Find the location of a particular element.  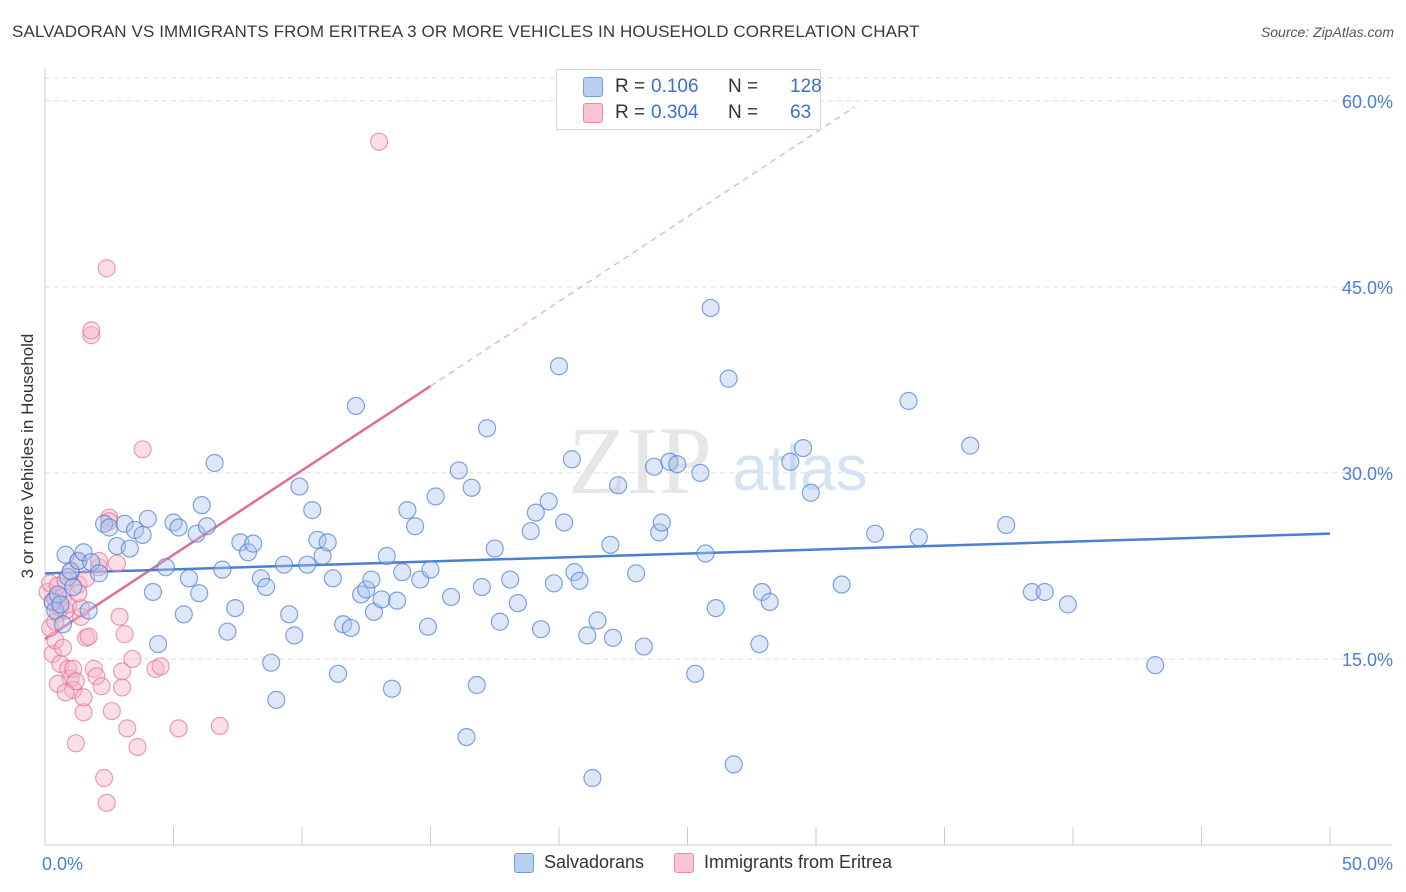

watermark-atlas: atlas is located at coordinates (799, 468).